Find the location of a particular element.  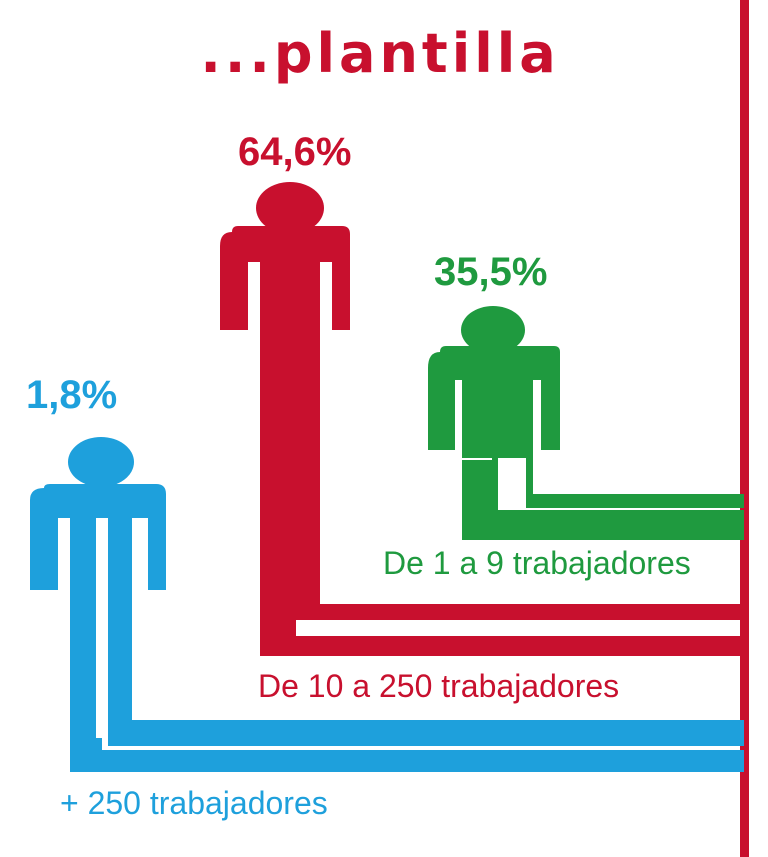

value-label-250-plus-workers: 1,8% is located at coordinates (72, 395).